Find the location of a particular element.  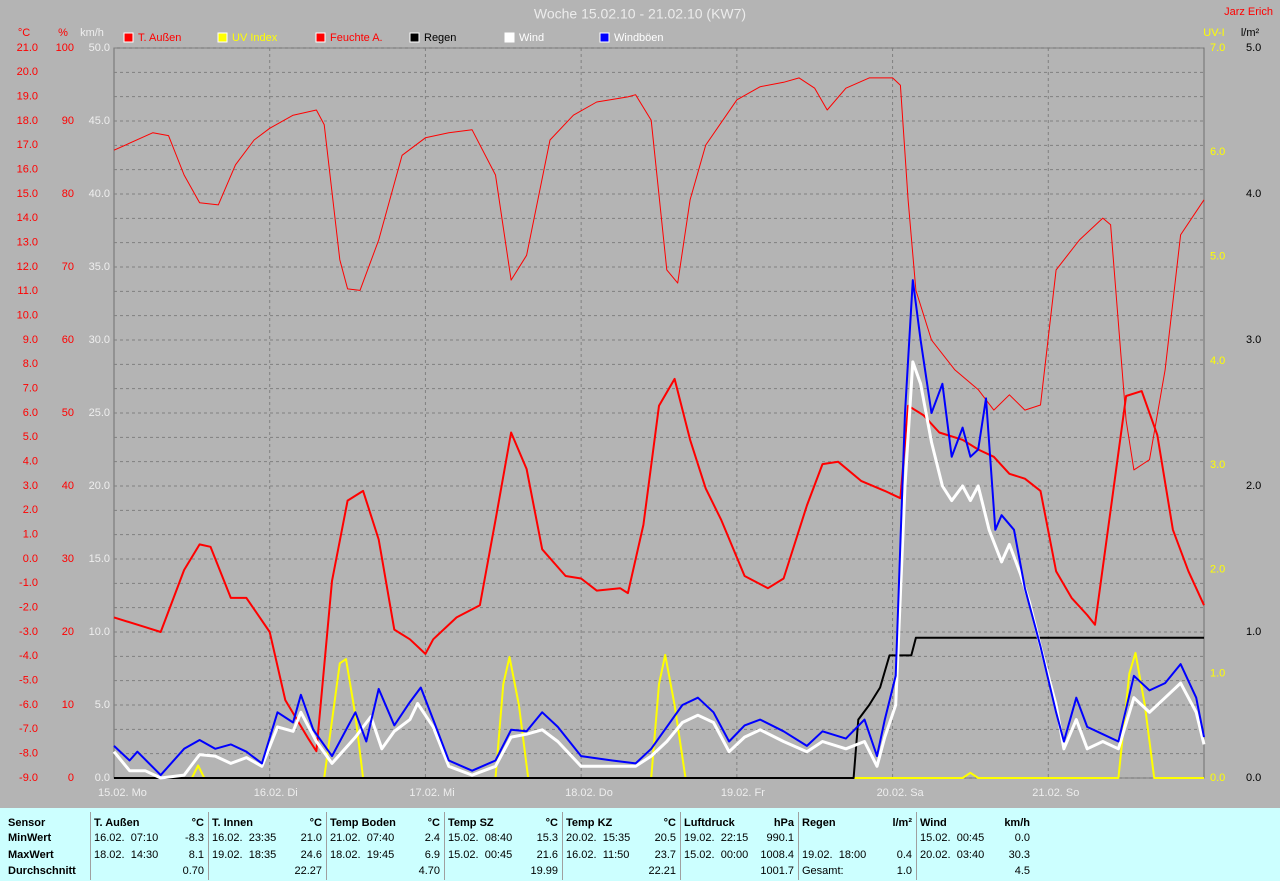

cell-time: 20.02. 03:40 is located at coordinates (952, 855).